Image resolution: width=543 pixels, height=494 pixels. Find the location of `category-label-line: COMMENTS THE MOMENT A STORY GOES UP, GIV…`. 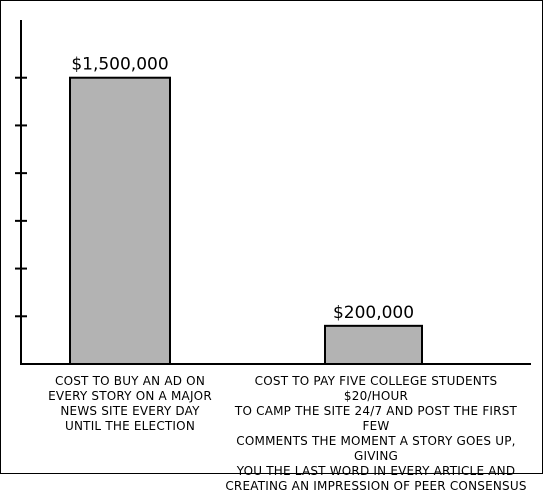

category-label-line: COMMENTS THE MOMENT A STORY GOES UP, GIV… is located at coordinates (376, 448).